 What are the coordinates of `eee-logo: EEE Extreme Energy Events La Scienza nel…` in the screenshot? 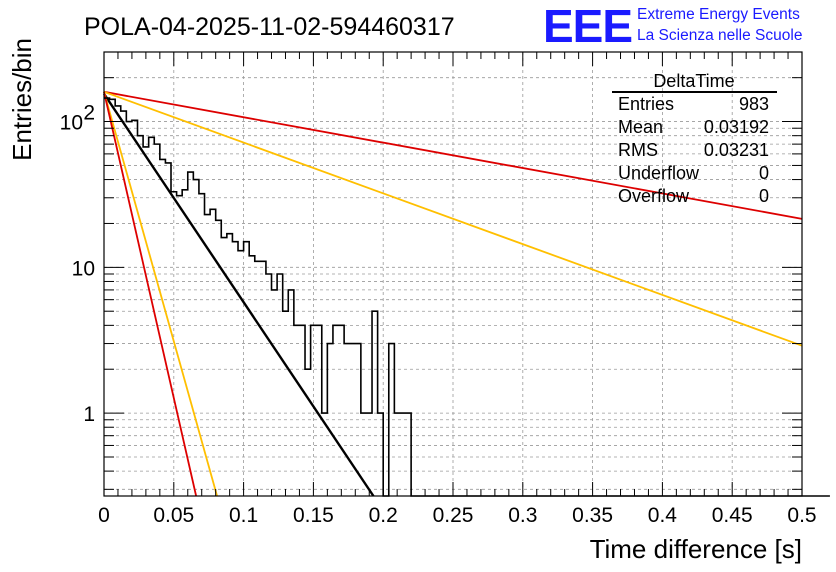 It's located at (672, 26).